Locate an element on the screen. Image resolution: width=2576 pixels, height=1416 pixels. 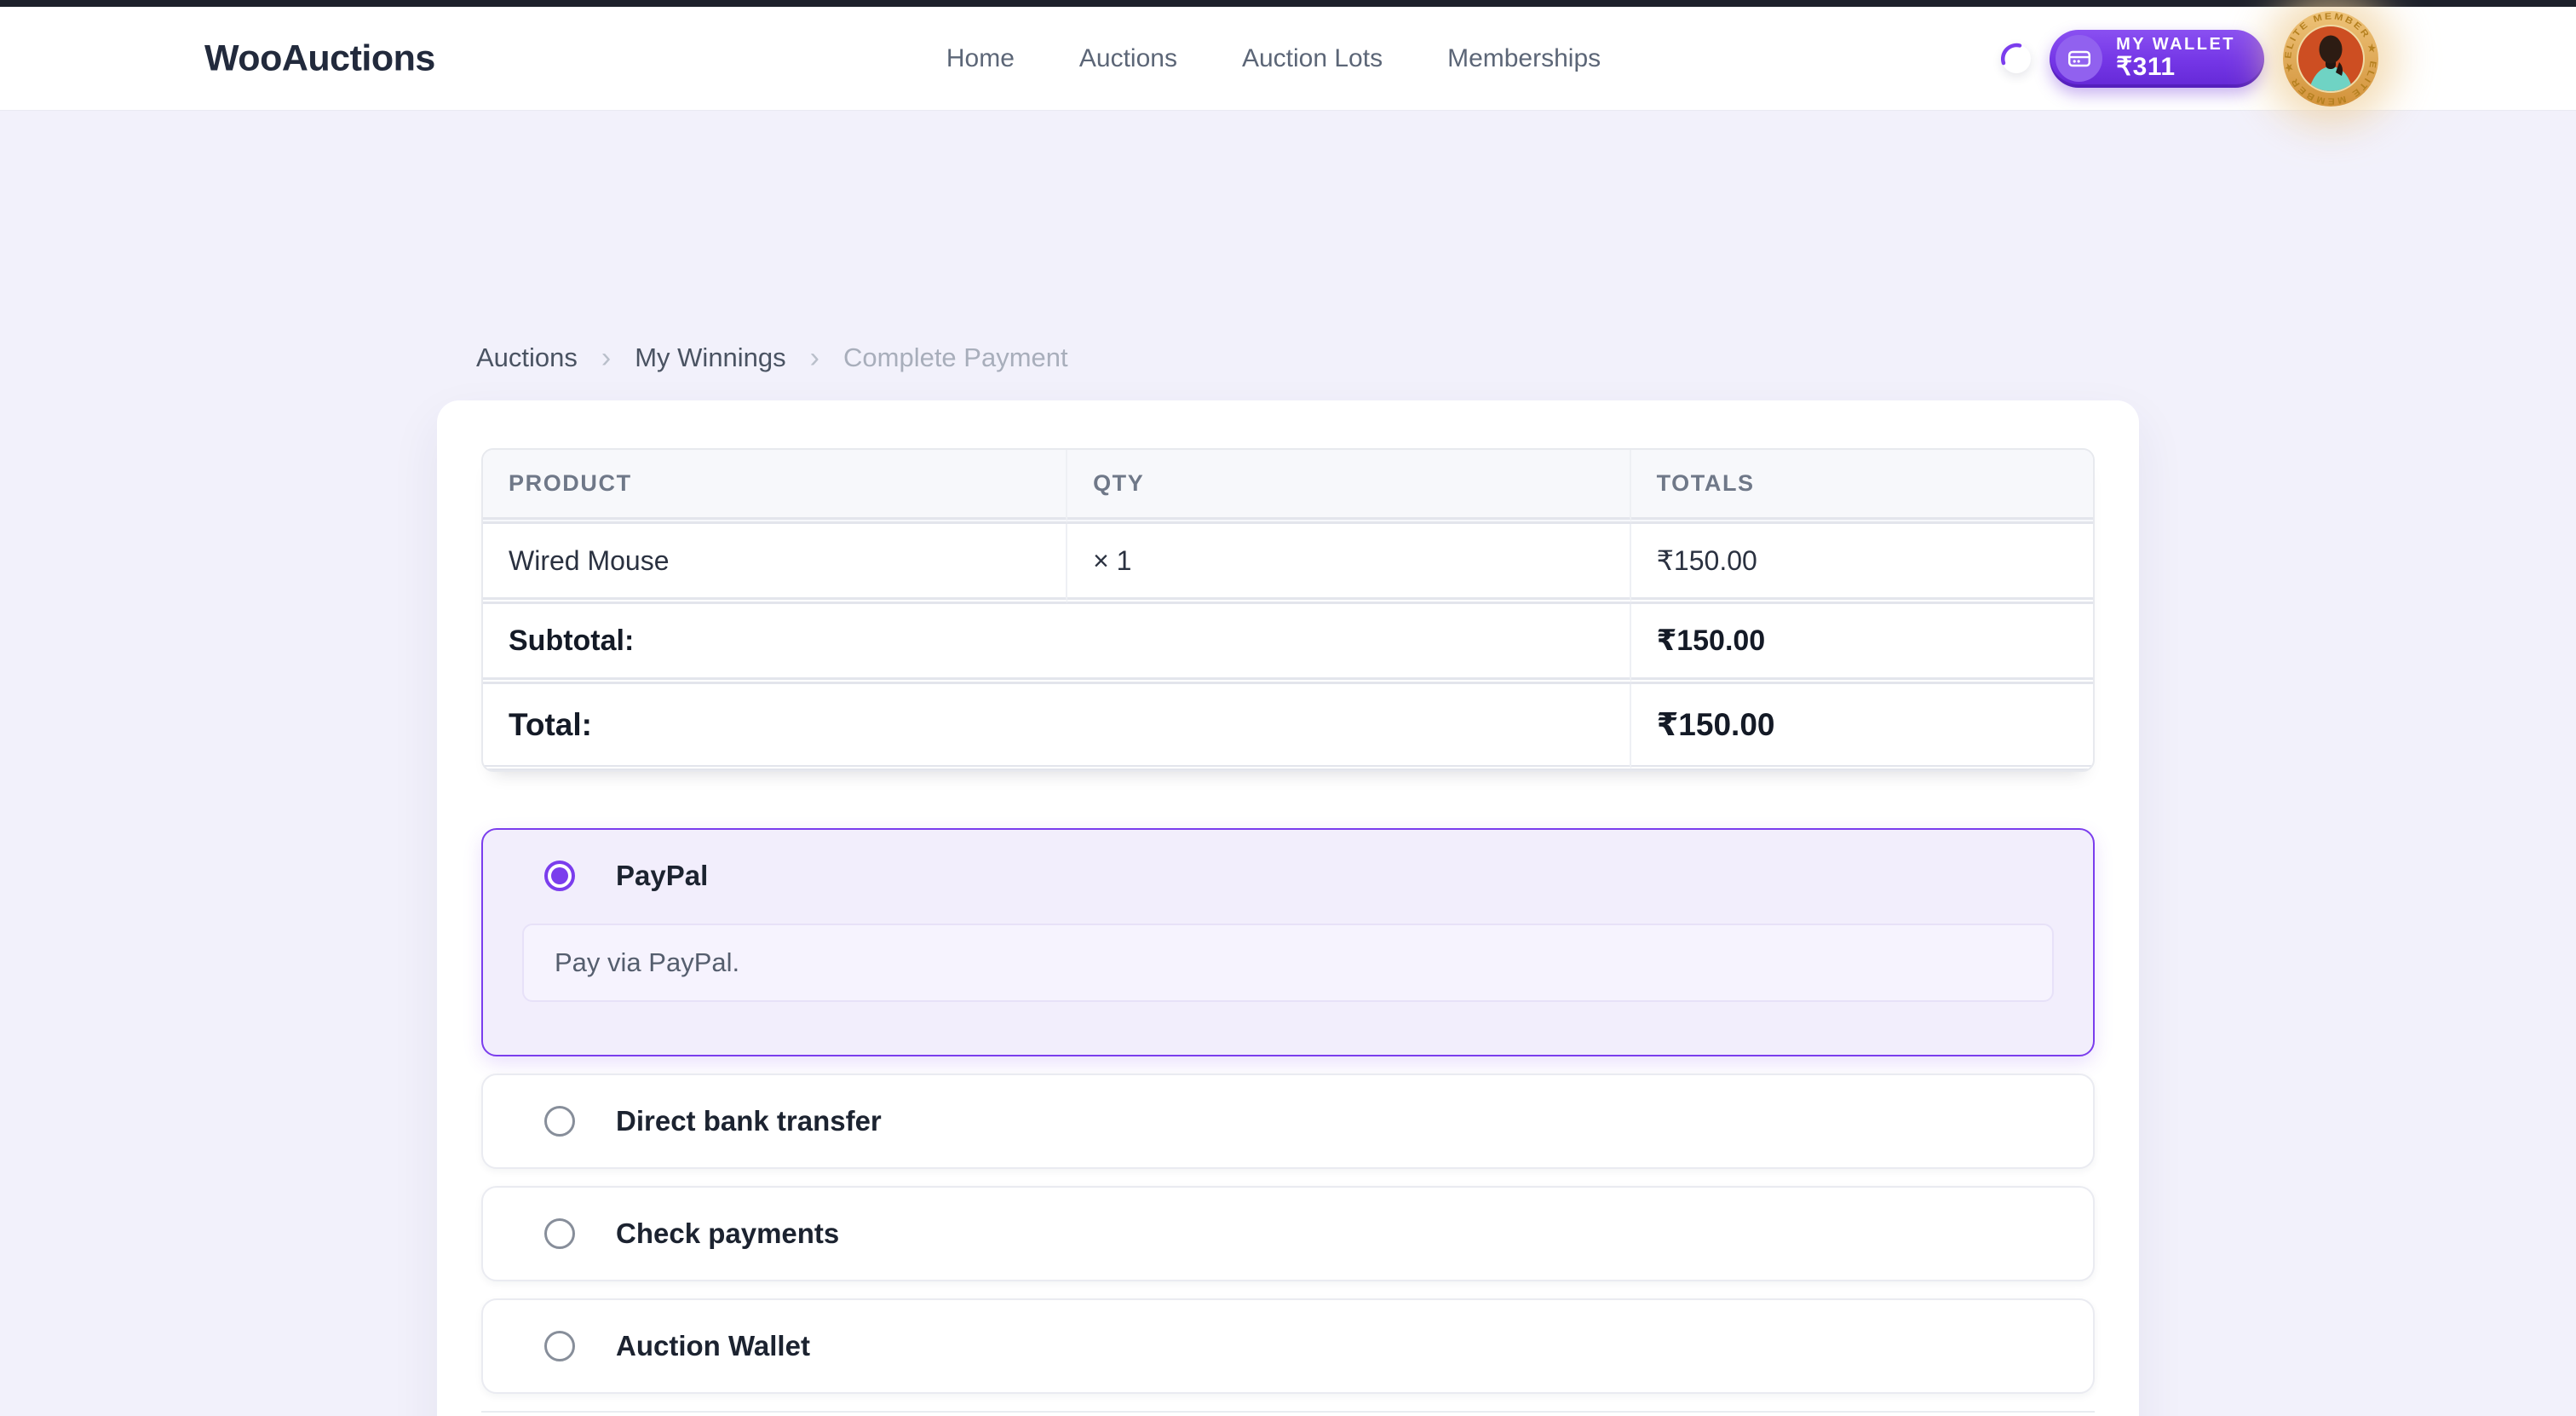
paypal-label: PayPal is located at coordinates (662, 875).